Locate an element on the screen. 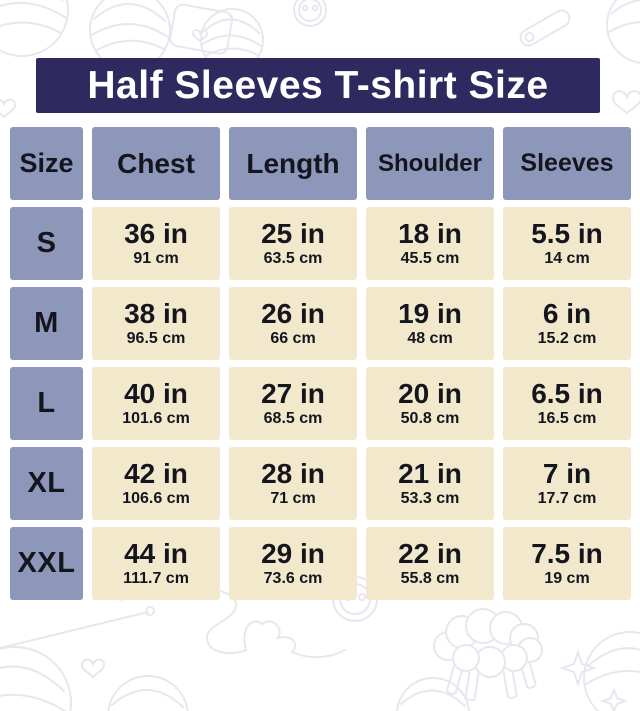 The width and height of the screenshot is (640, 711). value-inches: 19 in is located at coordinates (430, 313).